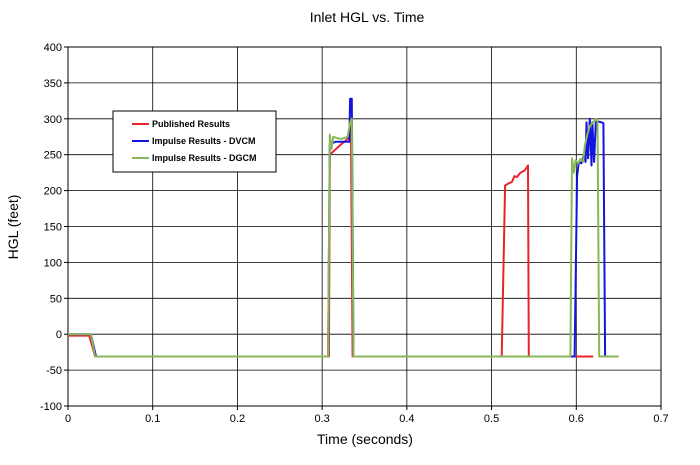  I want to click on y-tick-label: -50, so click(54, 371).